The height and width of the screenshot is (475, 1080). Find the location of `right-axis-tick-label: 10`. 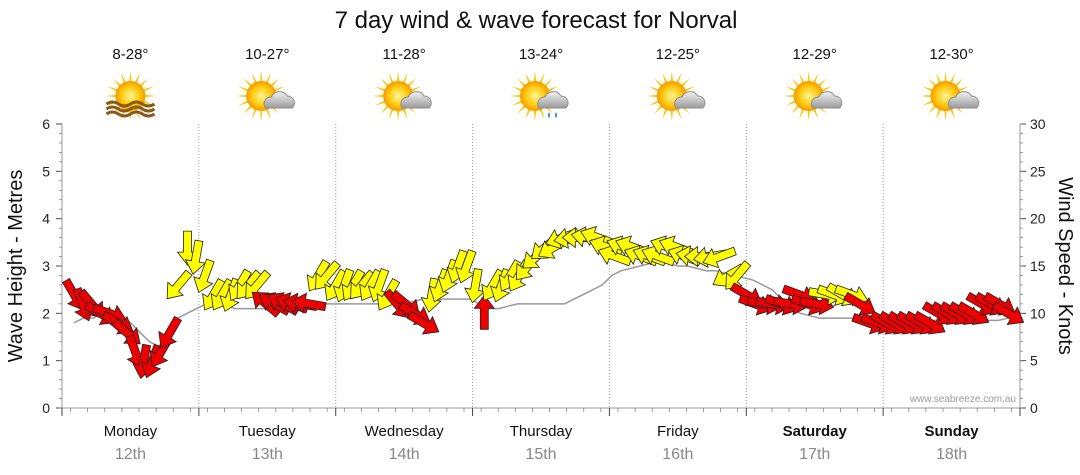

right-axis-tick-label: 10 is located at coordinates (1038, 313).